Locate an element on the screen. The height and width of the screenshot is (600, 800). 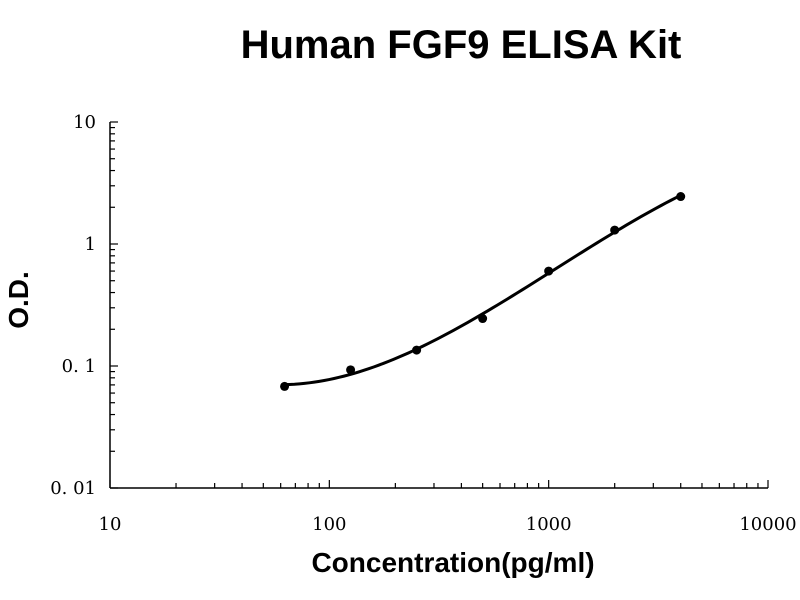
y-axis-label: O.D. is located at coordinates (18, 300).